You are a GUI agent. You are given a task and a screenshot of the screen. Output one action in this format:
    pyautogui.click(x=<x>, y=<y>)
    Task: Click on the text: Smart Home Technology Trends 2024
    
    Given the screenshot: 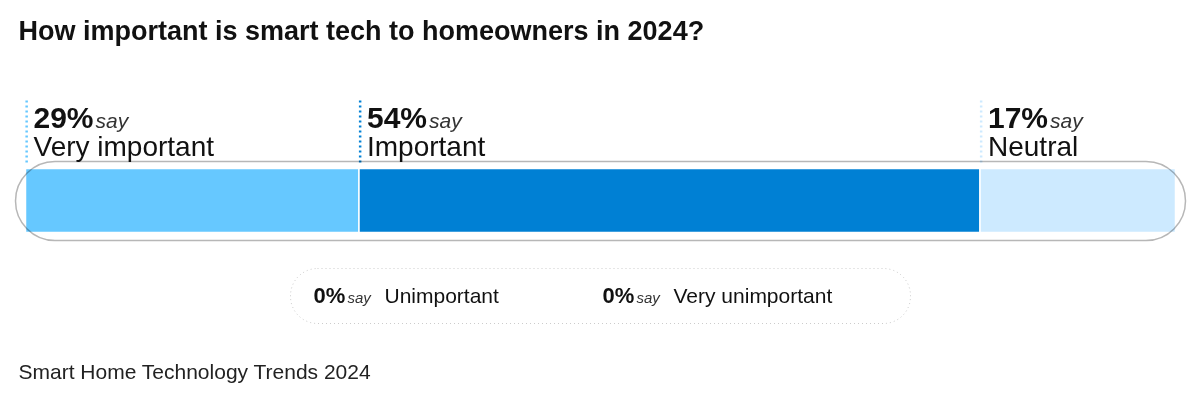 What is the action you would take?
    pyautogui.click(x=194, y=371)
    